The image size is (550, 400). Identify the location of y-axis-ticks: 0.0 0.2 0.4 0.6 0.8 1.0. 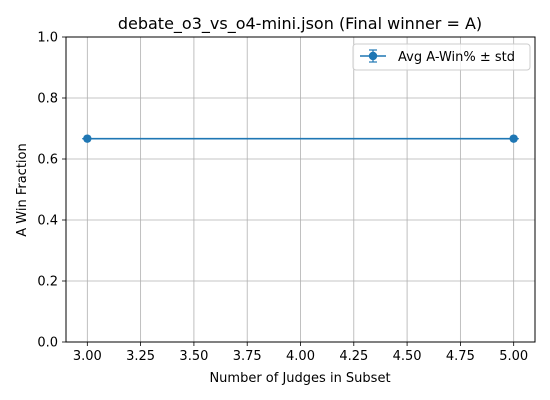
(51, 191).